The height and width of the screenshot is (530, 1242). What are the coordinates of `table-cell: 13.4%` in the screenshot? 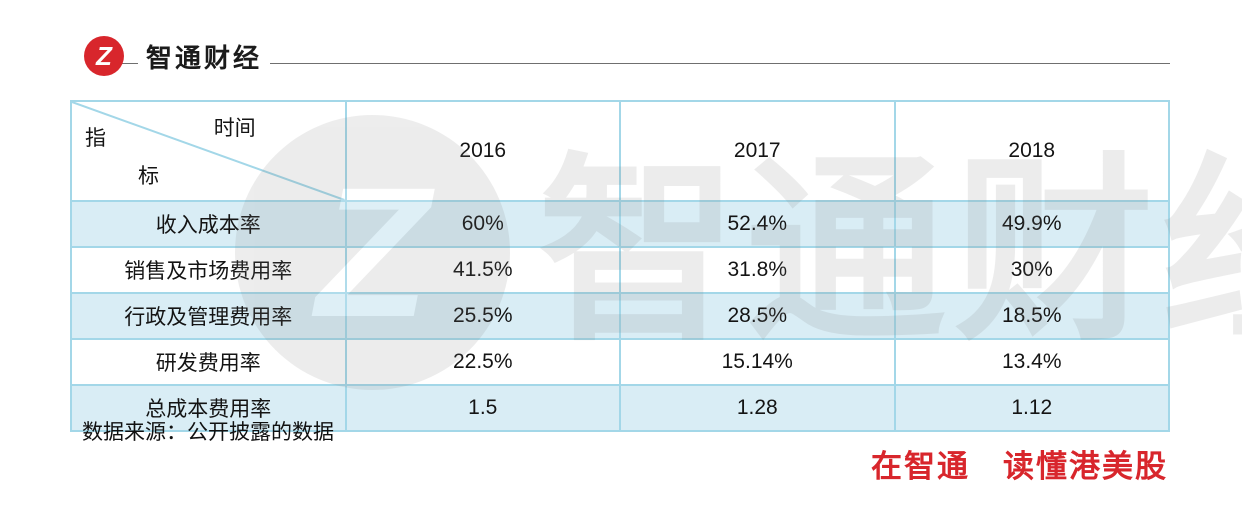 It's located at (1031, 362).